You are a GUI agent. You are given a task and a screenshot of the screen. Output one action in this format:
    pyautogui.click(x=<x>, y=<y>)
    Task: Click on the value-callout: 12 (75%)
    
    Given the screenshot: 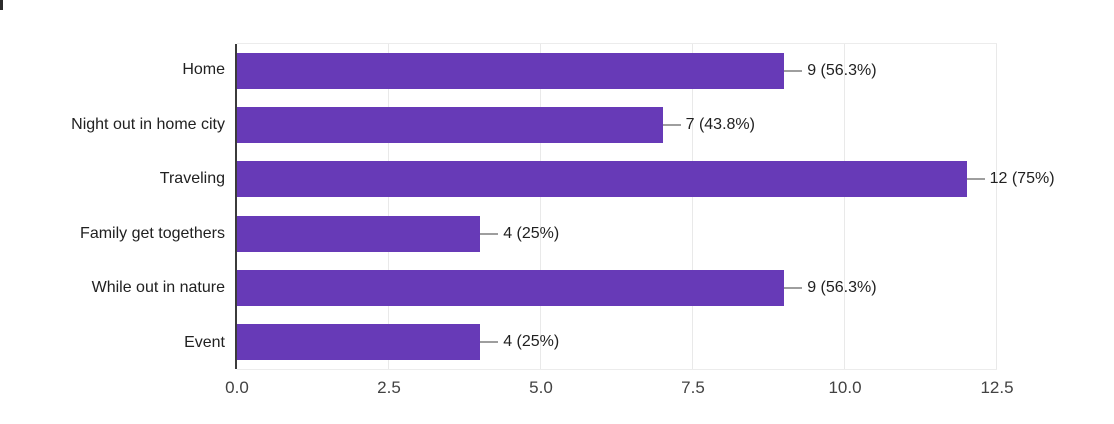 What is the action you would take?
    pyautogui.click(x=1010, y=179)
    